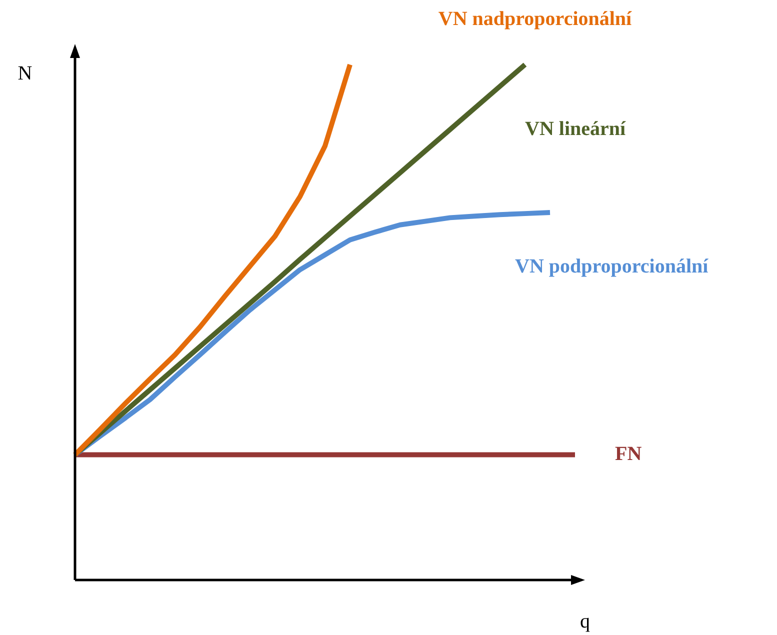 This screenshot has width=777, height=635. Describe the element at coordinates (575, 129) in the screenshot. I see `text: VN lineární` at that location.